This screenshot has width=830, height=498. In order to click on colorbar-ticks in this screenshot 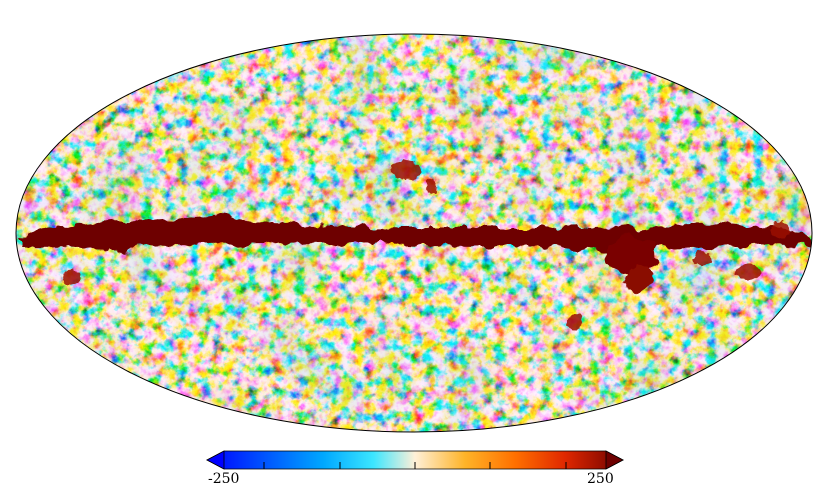, I will do `click(415, 465)`.